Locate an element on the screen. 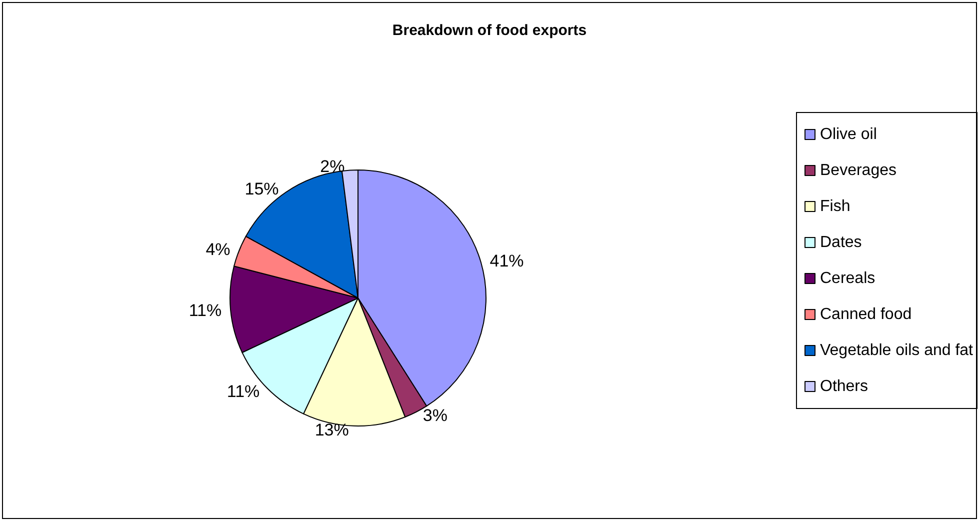 The height and width of the screenshot is (521, 979). data-label: 15% is located at coordinates (261, 188).